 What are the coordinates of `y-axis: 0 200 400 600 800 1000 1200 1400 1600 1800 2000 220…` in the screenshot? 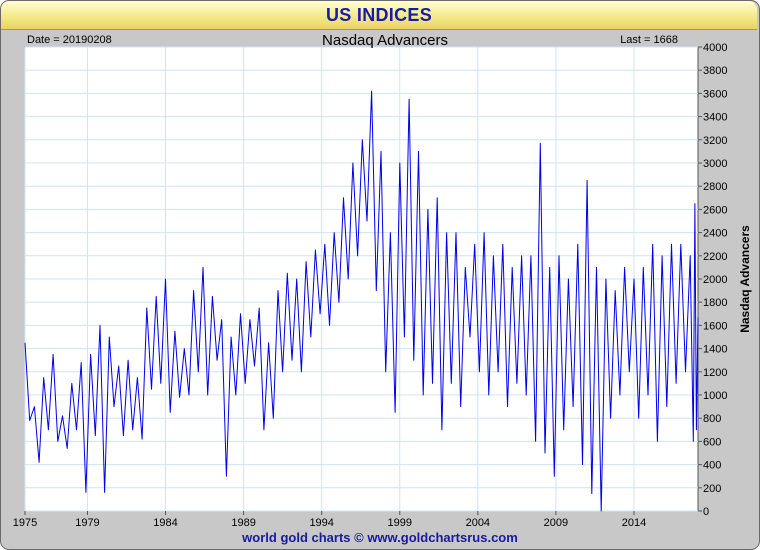 It's located at (712, 280).